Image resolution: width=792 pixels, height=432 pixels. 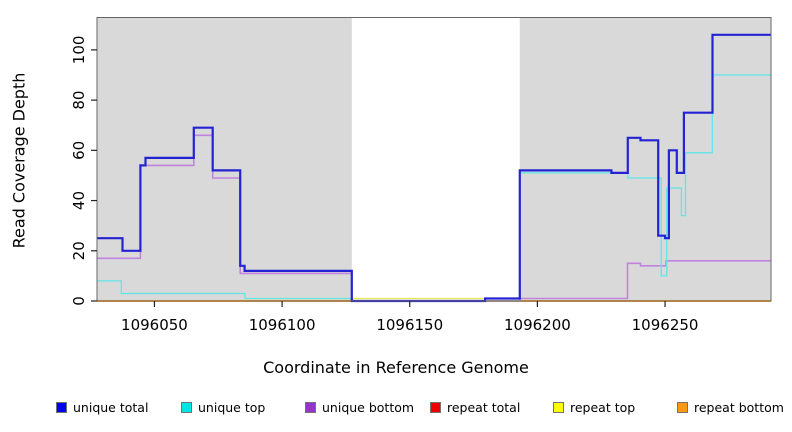 I want to click on legend-label: unique total, so click(x=111, y=407).